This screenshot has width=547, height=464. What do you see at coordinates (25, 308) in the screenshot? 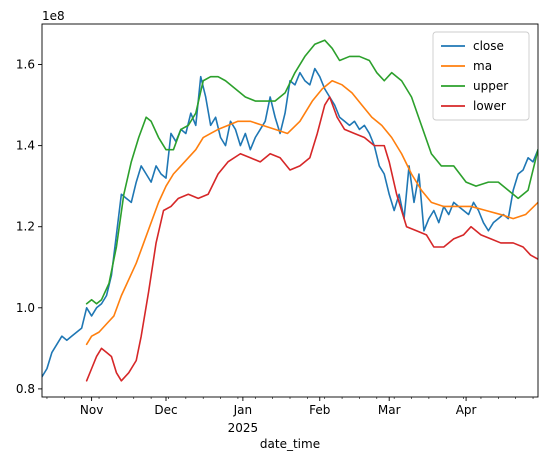
I see `y-tick-label: 1.0` at bounding box center [25, 308].